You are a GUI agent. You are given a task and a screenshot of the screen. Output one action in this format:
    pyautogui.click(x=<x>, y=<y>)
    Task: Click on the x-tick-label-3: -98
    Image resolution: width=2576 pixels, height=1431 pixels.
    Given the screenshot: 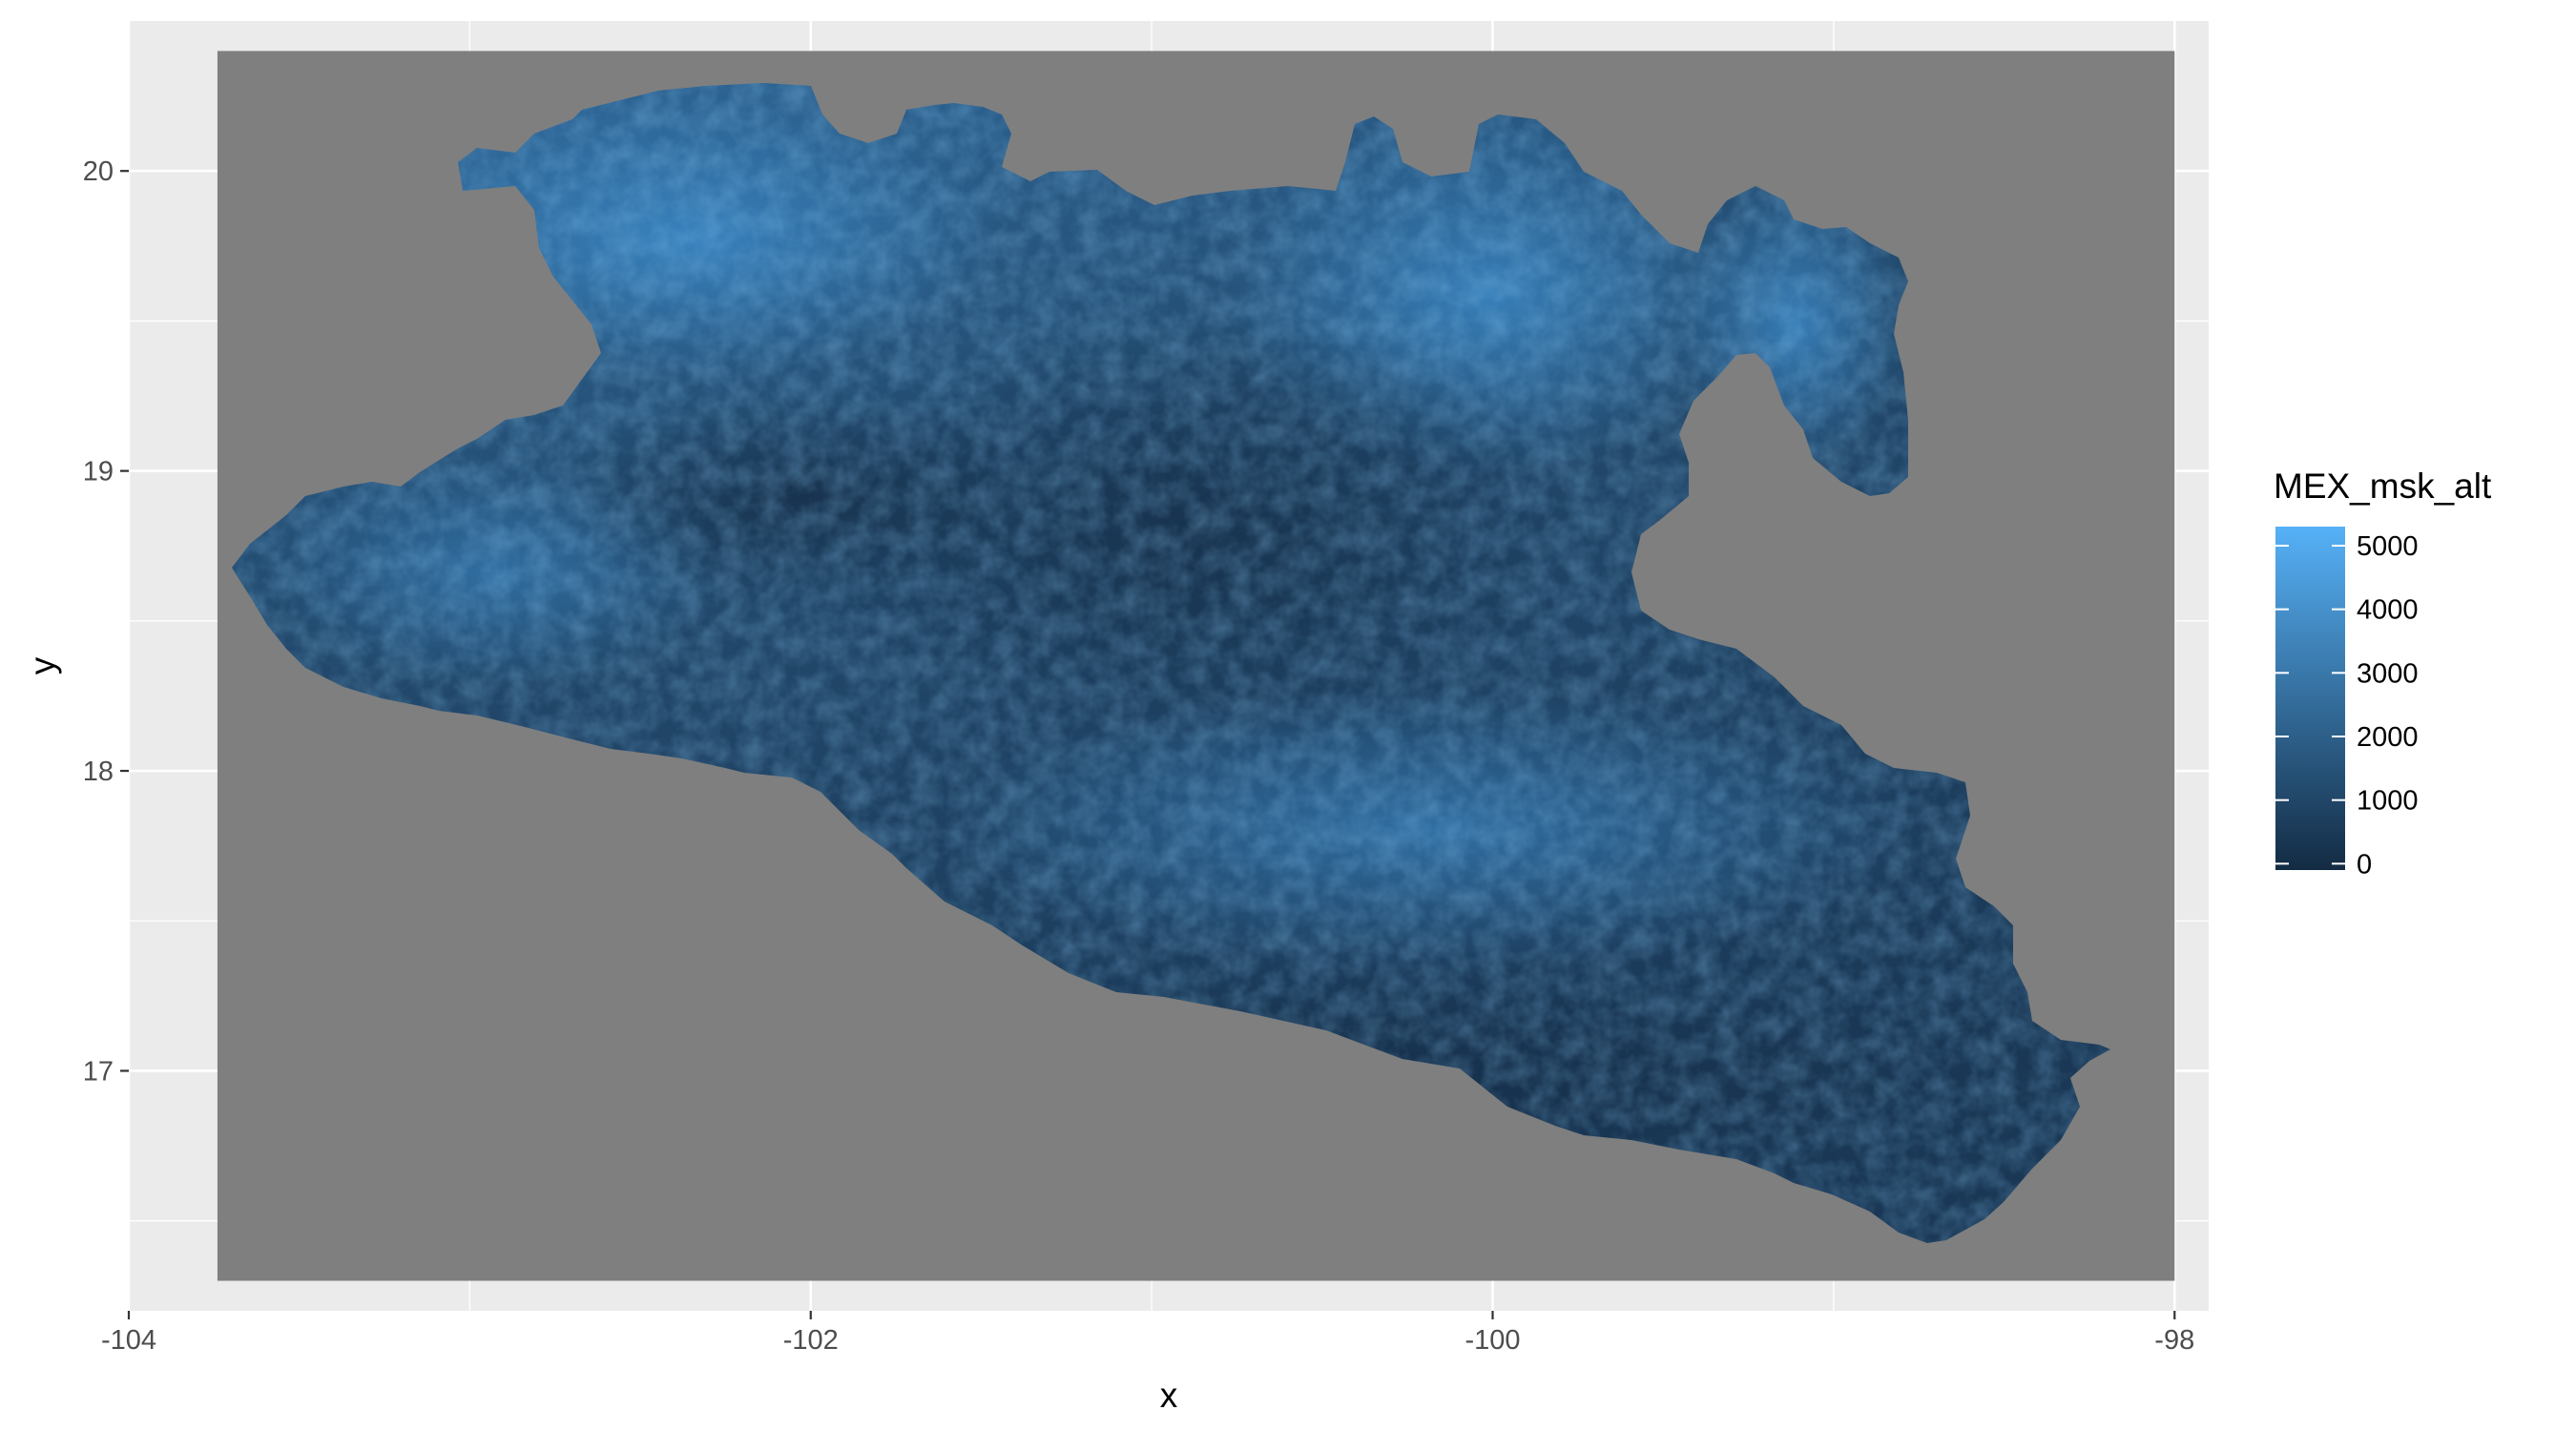 What is the action you would take?
    pyautogui.click(x=2174, y=1340)
    